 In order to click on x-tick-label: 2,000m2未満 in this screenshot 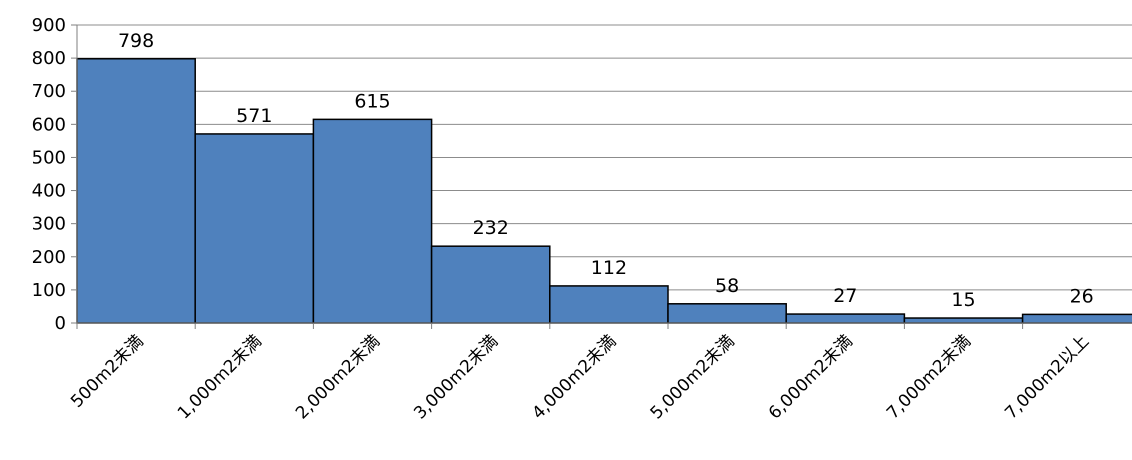, I will do `click(338, 377)`.